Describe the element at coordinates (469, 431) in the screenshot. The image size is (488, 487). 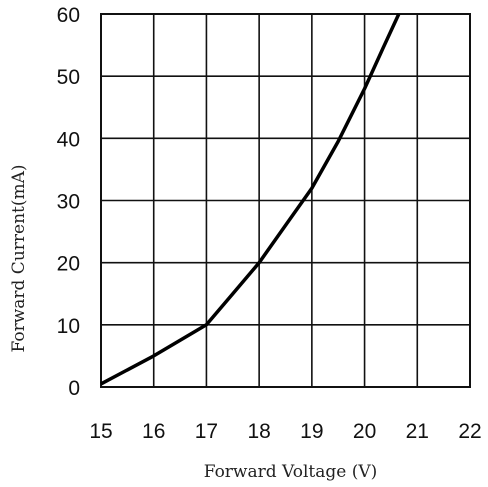
I see `x-tick-label: 22` at that location.